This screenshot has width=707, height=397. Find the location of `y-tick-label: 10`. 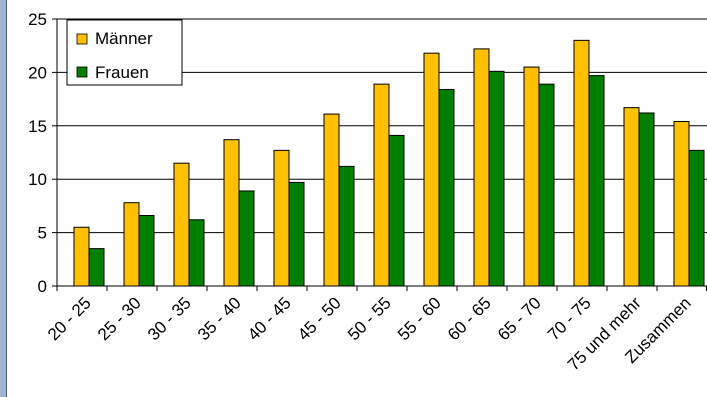

y-tick-label: 10 is located at coordinates (37, 179).